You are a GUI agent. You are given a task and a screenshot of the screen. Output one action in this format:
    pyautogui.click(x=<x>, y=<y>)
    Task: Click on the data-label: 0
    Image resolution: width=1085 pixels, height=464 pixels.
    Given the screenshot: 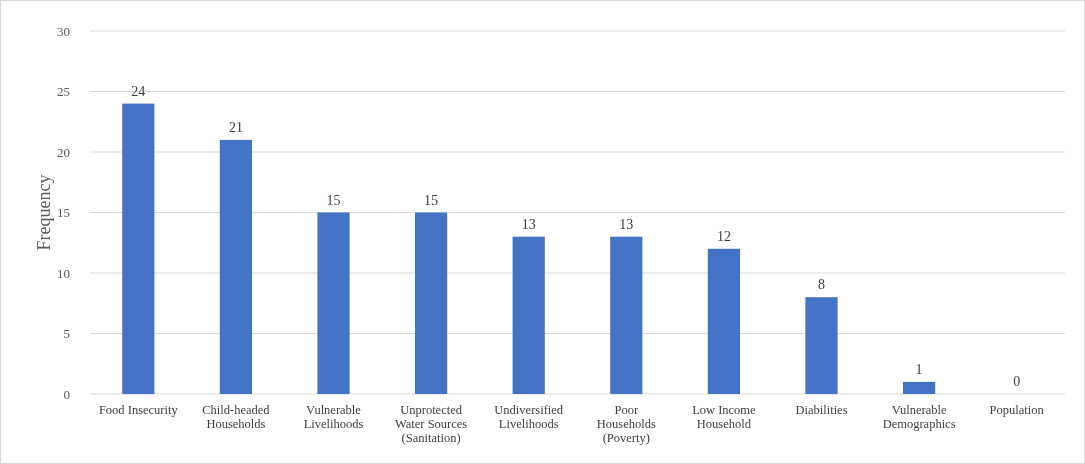 What is the action you would take?
    pyautogui.click(x=1017, y=381)
    